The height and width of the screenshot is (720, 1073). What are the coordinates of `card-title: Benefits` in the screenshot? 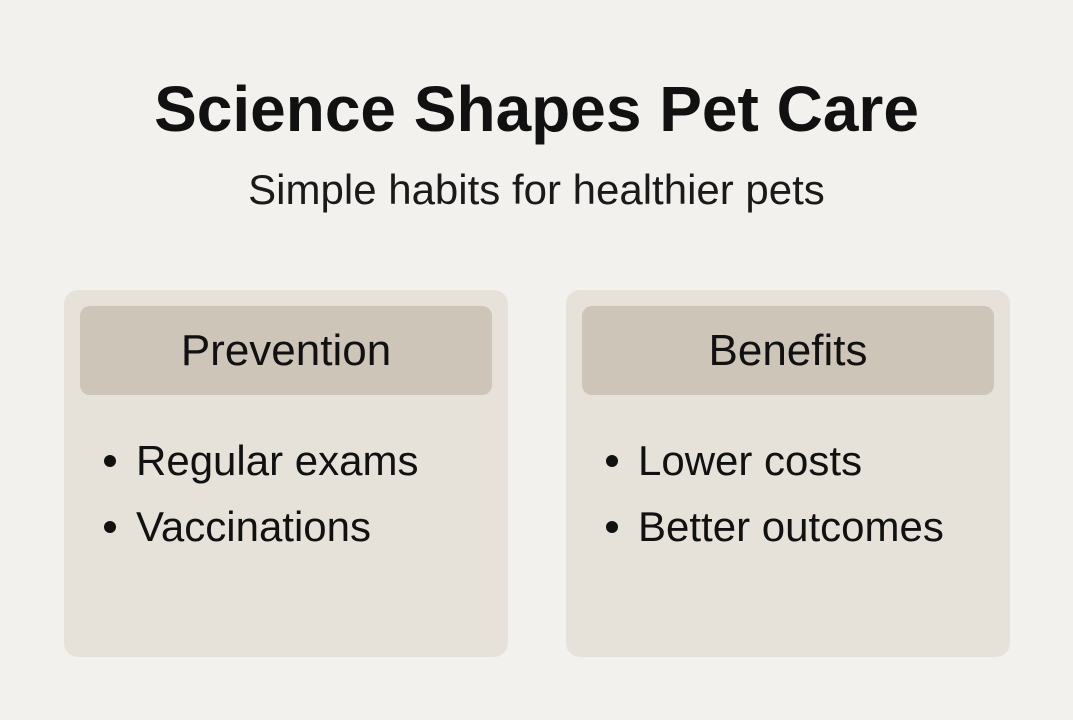 It's located at (788, 350).